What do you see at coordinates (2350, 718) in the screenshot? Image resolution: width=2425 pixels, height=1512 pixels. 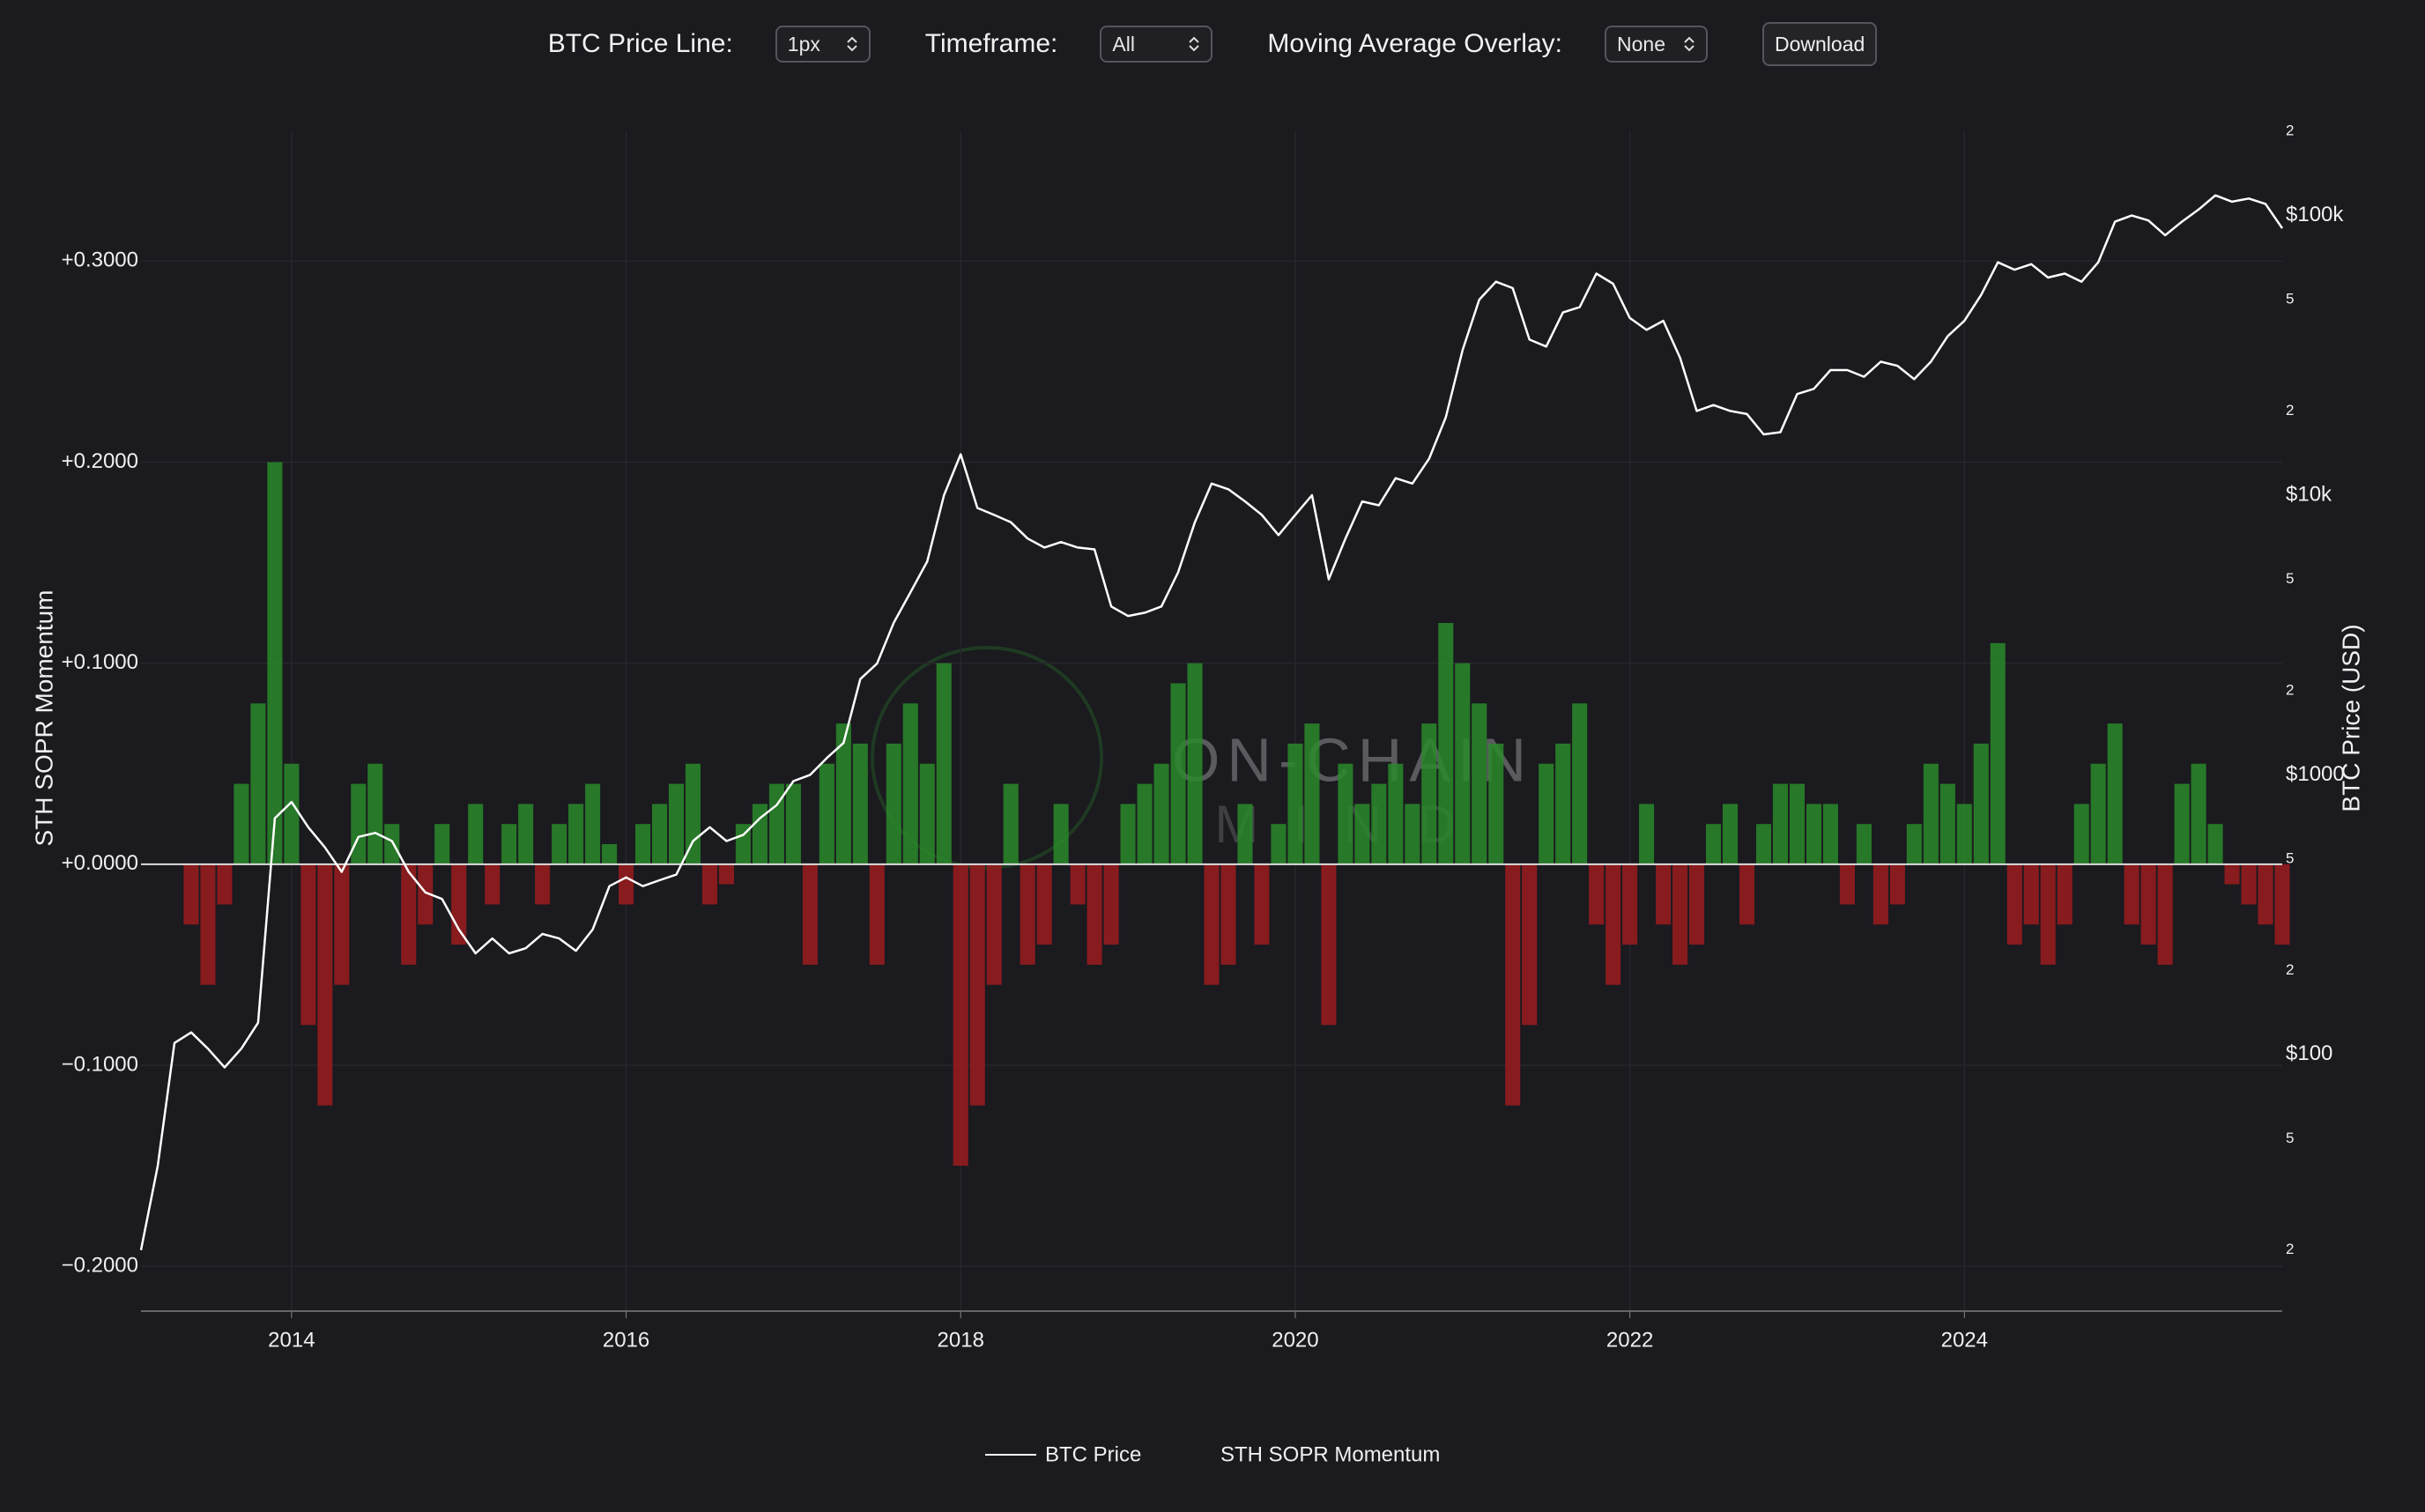 I see `y2-axis-title: BTC Price (USD)` at bounding box center [2350, 718].